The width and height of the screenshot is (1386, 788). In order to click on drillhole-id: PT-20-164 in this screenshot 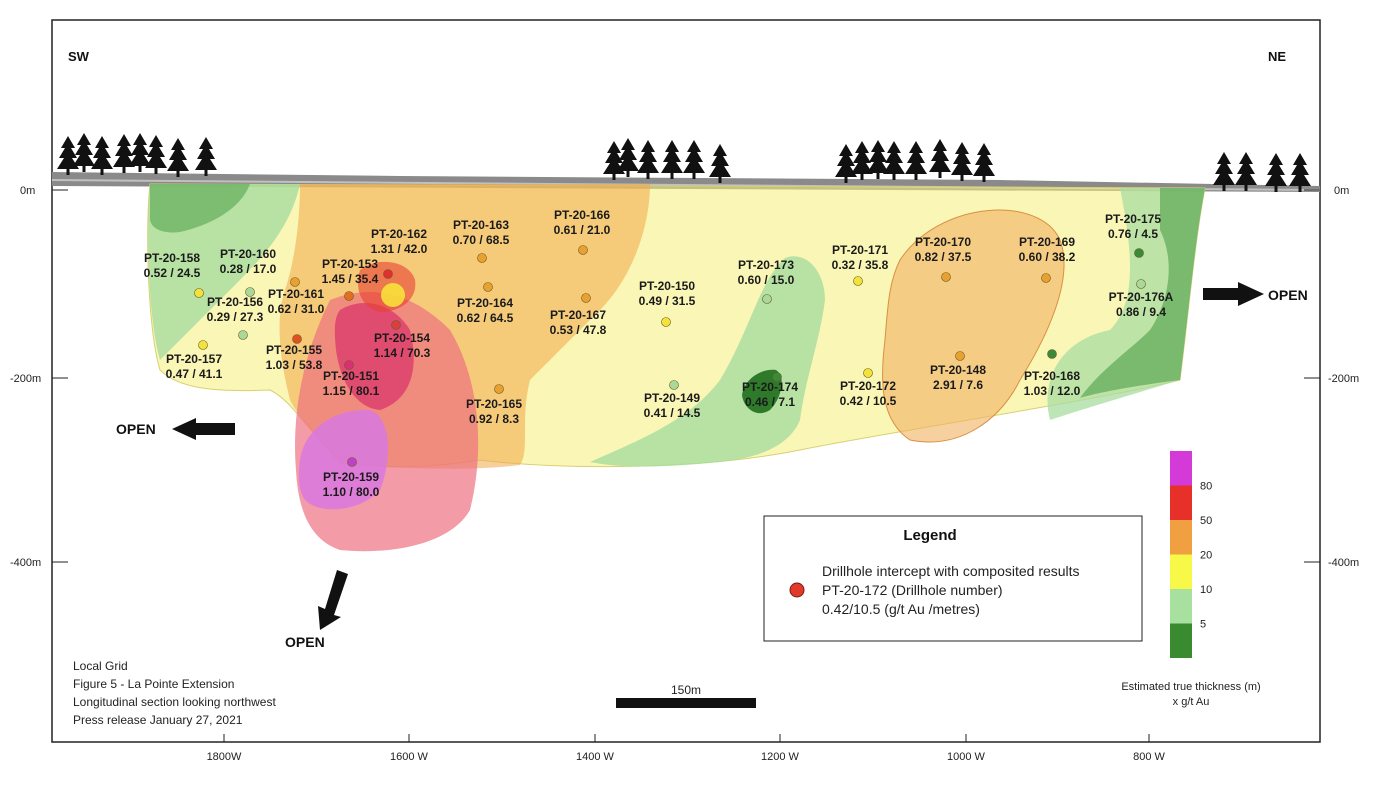, I will do `click(485, 303)`.